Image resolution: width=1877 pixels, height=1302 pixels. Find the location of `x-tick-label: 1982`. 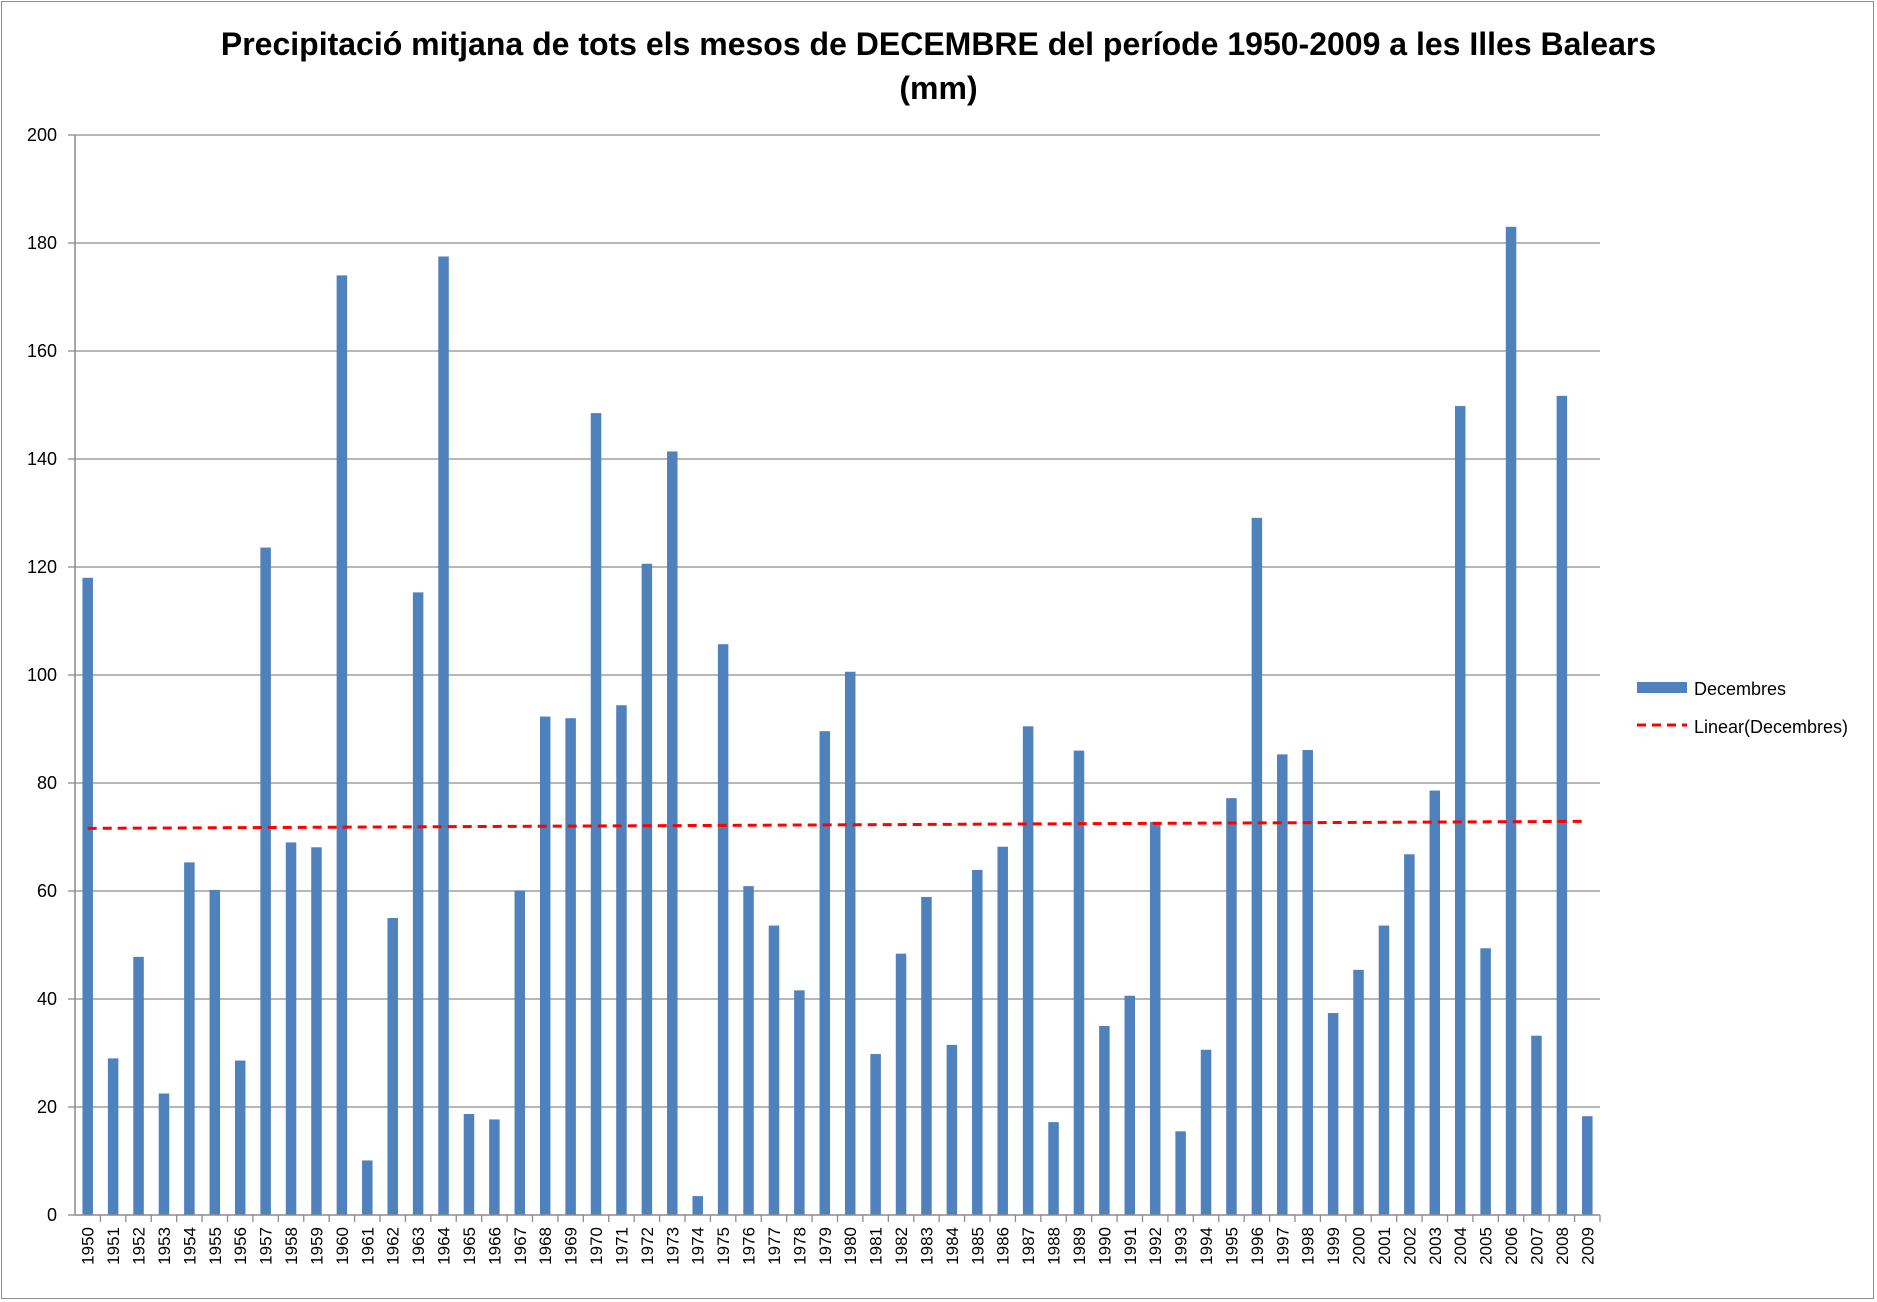

x-tick-label: 1982 is located at coordinates (901, 1246).